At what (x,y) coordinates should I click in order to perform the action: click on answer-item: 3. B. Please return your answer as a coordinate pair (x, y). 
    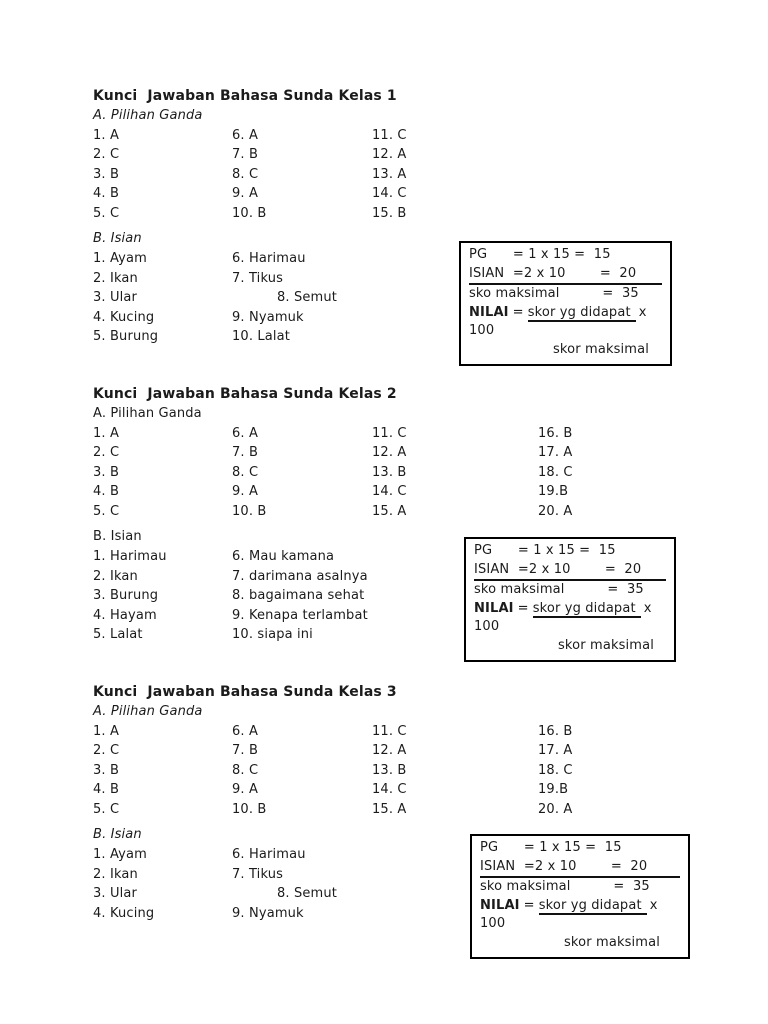
    Looking at the image, I should click on (106, 472).